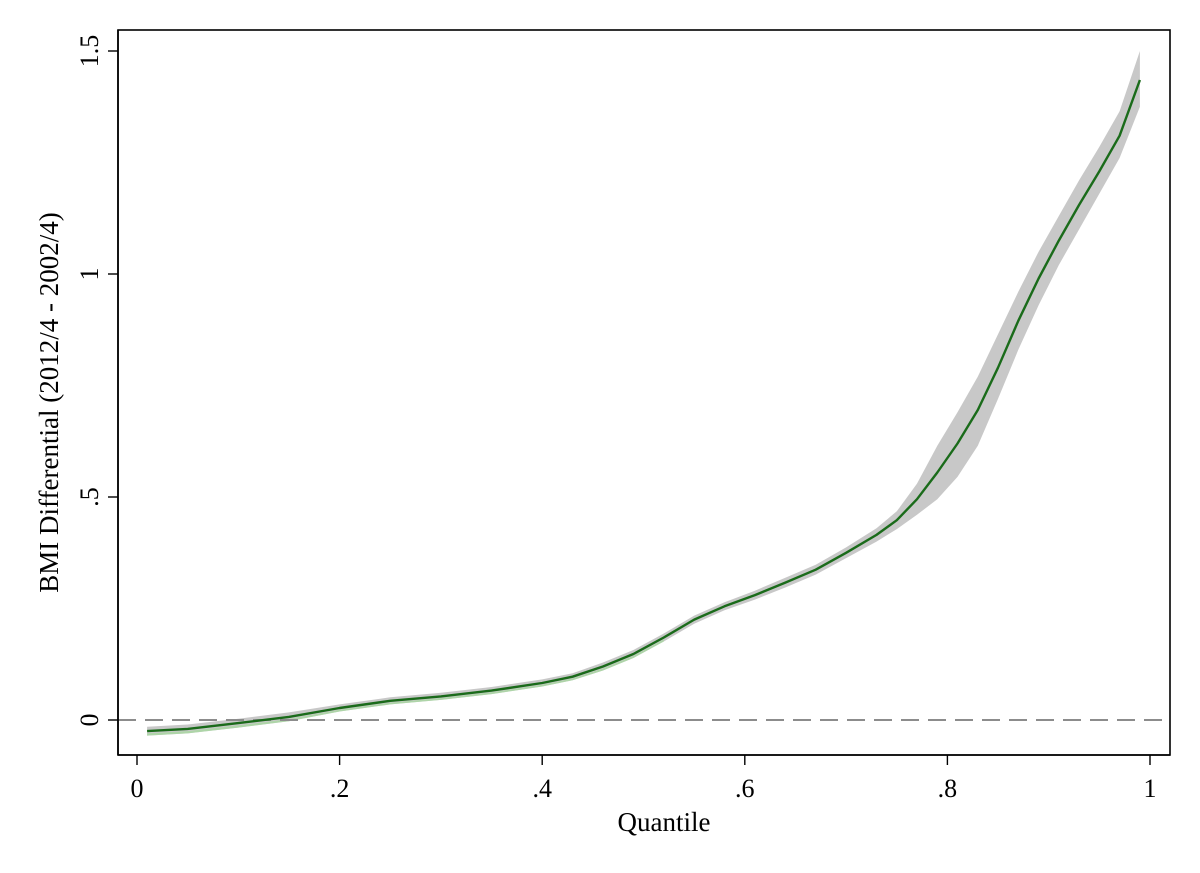 The height and width of the screenshot is (873, 1200). What do you see at coordinates (89, 51) in the screenshot?
I see `y-tick-label: 1.5` at bounding box center [89, 51].